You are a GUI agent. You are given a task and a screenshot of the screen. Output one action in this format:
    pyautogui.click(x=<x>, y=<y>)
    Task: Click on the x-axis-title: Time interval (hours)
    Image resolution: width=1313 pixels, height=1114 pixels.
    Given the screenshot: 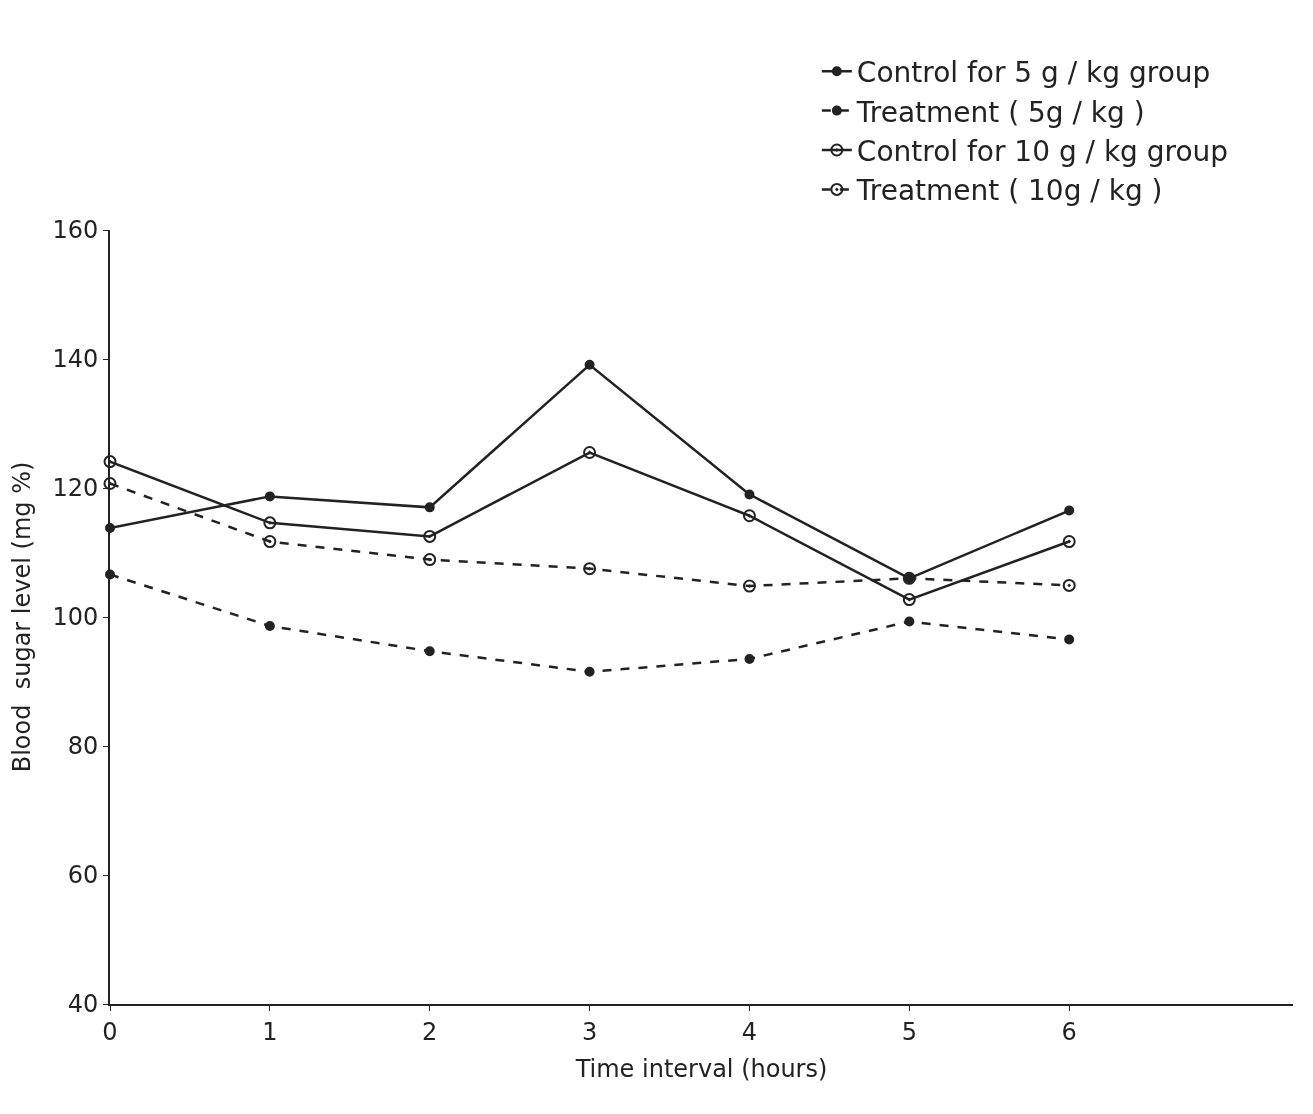 What is the action you would take?
    pyautogui.click(x=701, y=1068)
    